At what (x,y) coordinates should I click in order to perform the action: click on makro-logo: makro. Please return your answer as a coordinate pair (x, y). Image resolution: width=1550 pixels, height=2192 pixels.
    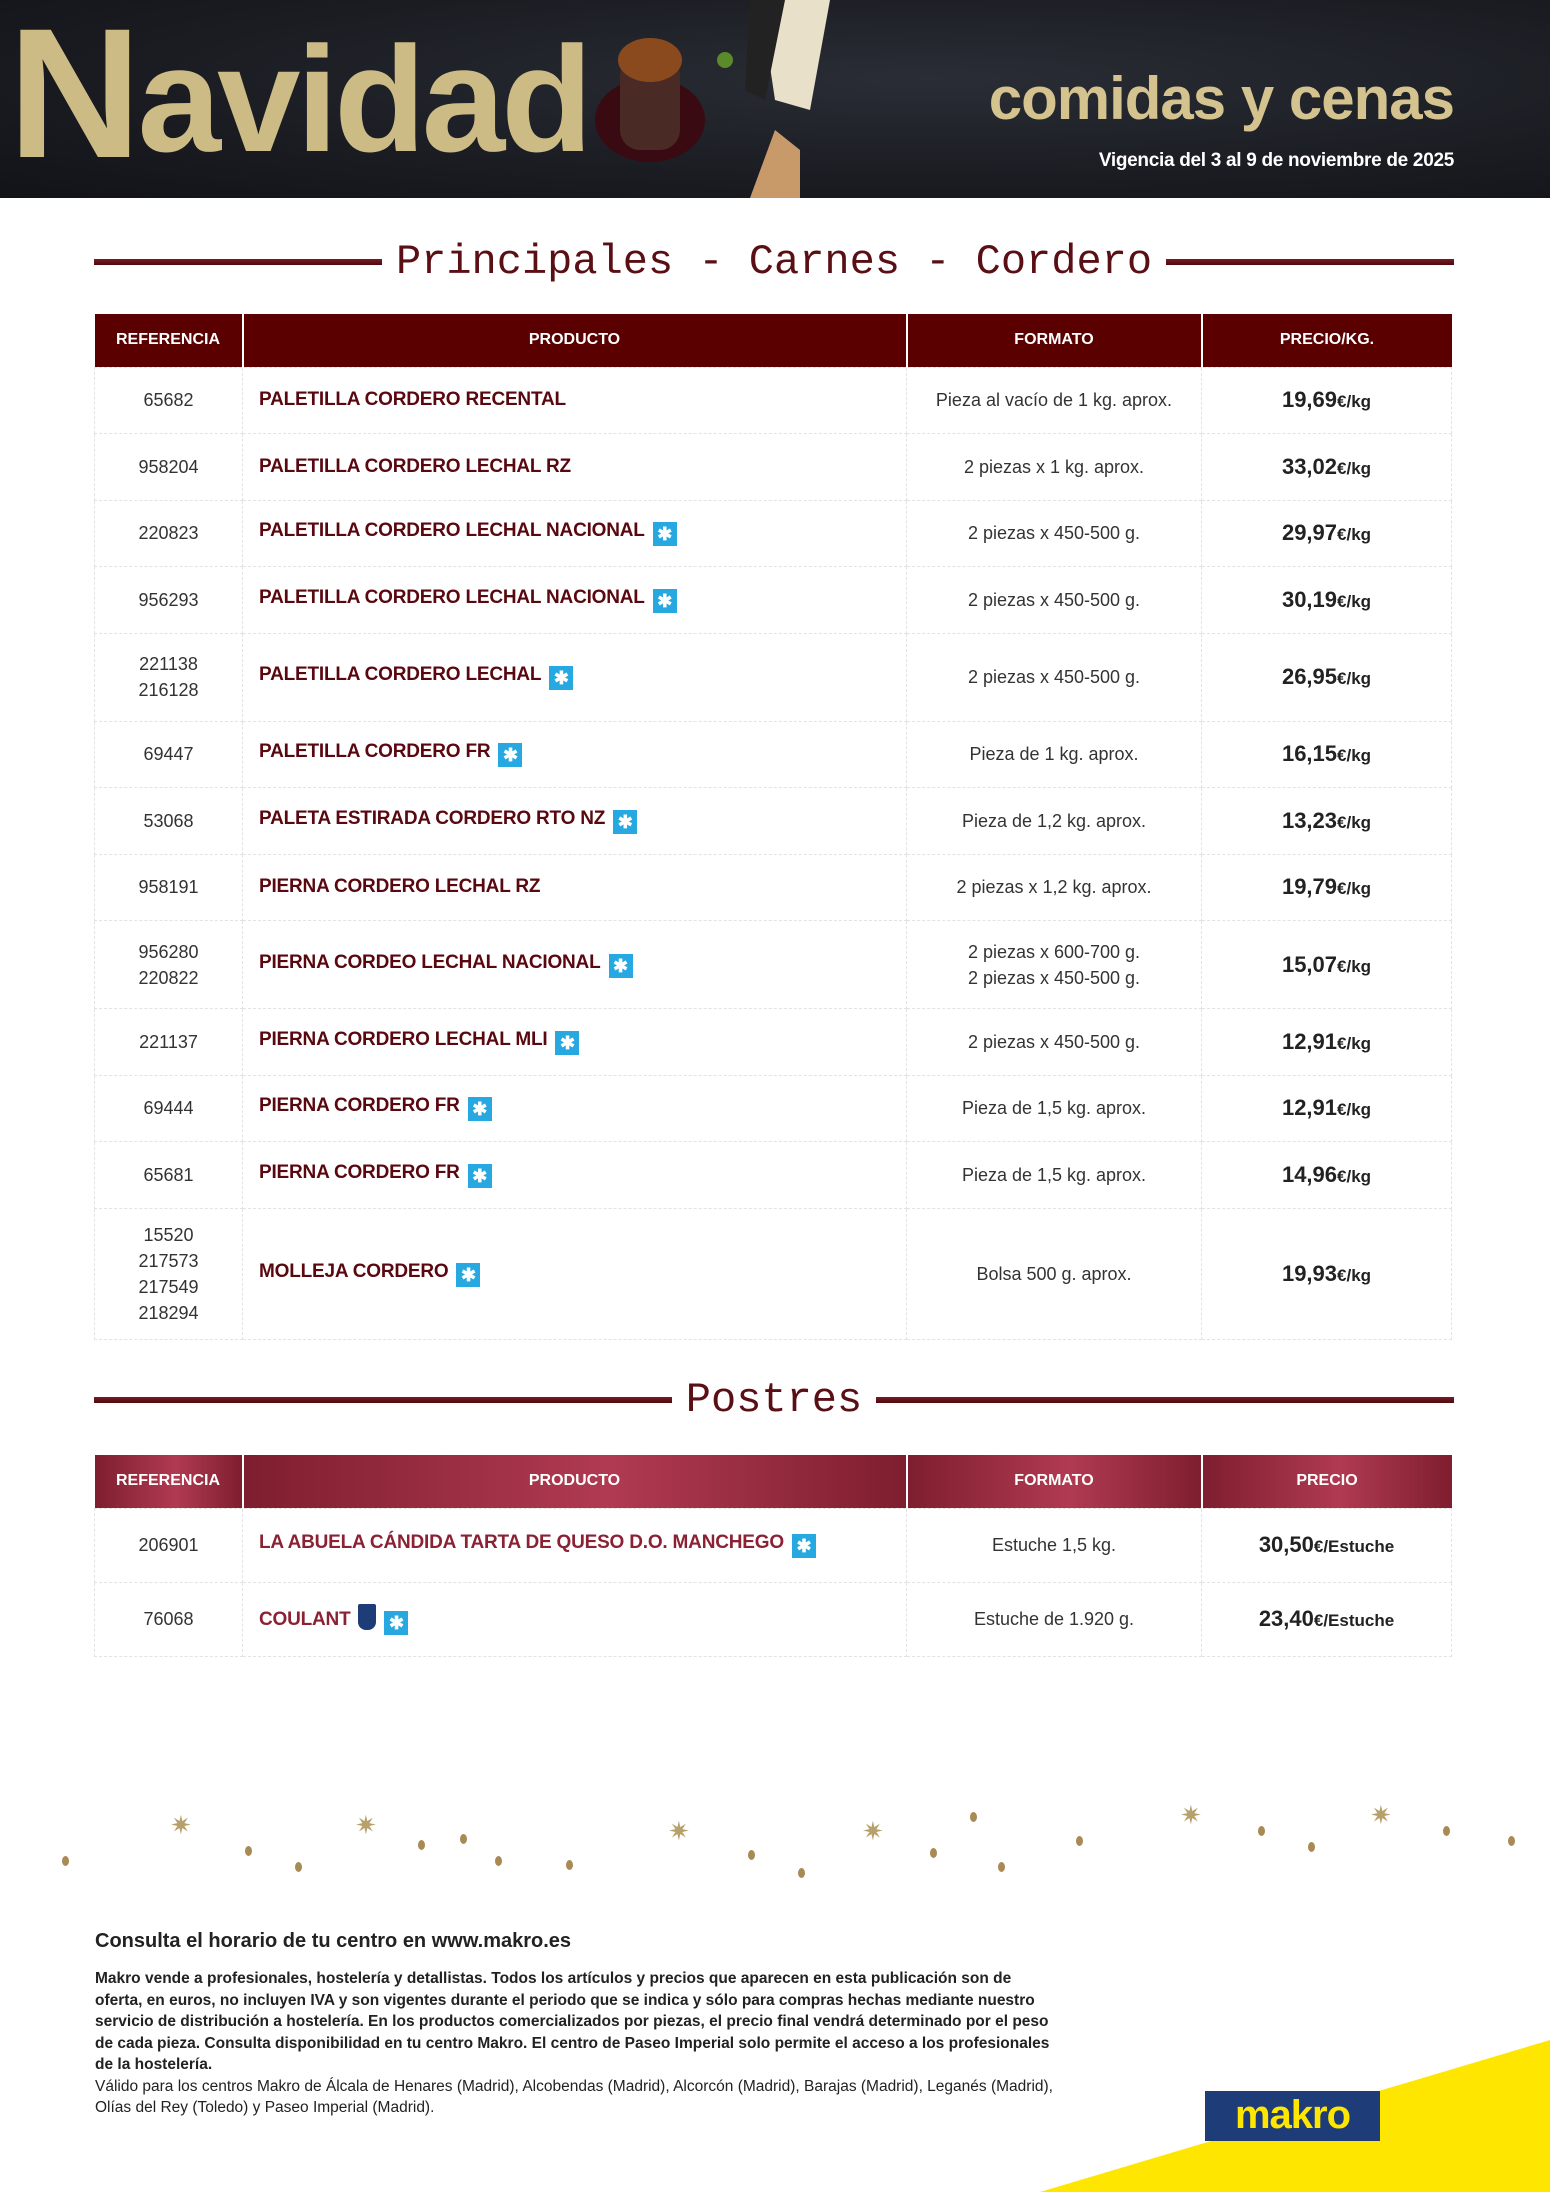
    Looking at the image, I should click on (1292, 2116).